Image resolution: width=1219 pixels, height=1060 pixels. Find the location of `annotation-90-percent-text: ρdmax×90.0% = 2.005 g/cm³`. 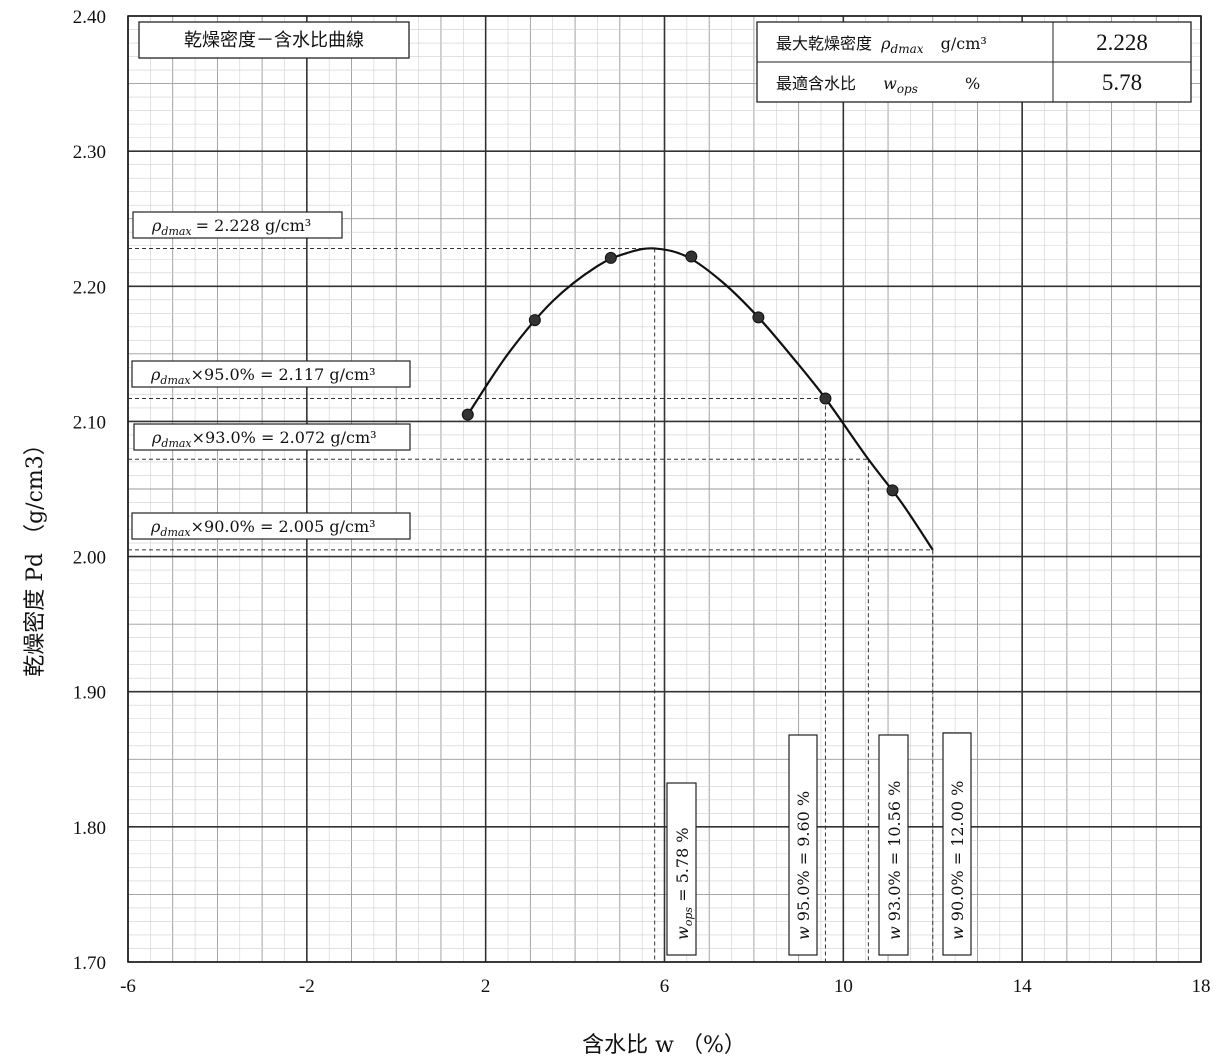

annotation-90-percent-text: ρdmax×90.0% = 2.005 g/cm³ is located at coordinates (263, 528).